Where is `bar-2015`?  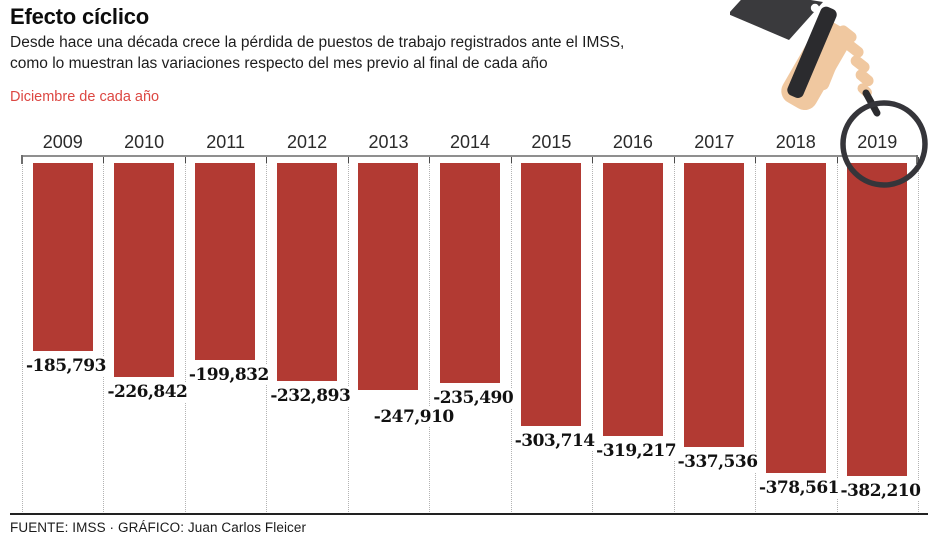 bar-2015 is located at coordinates (551, 294).